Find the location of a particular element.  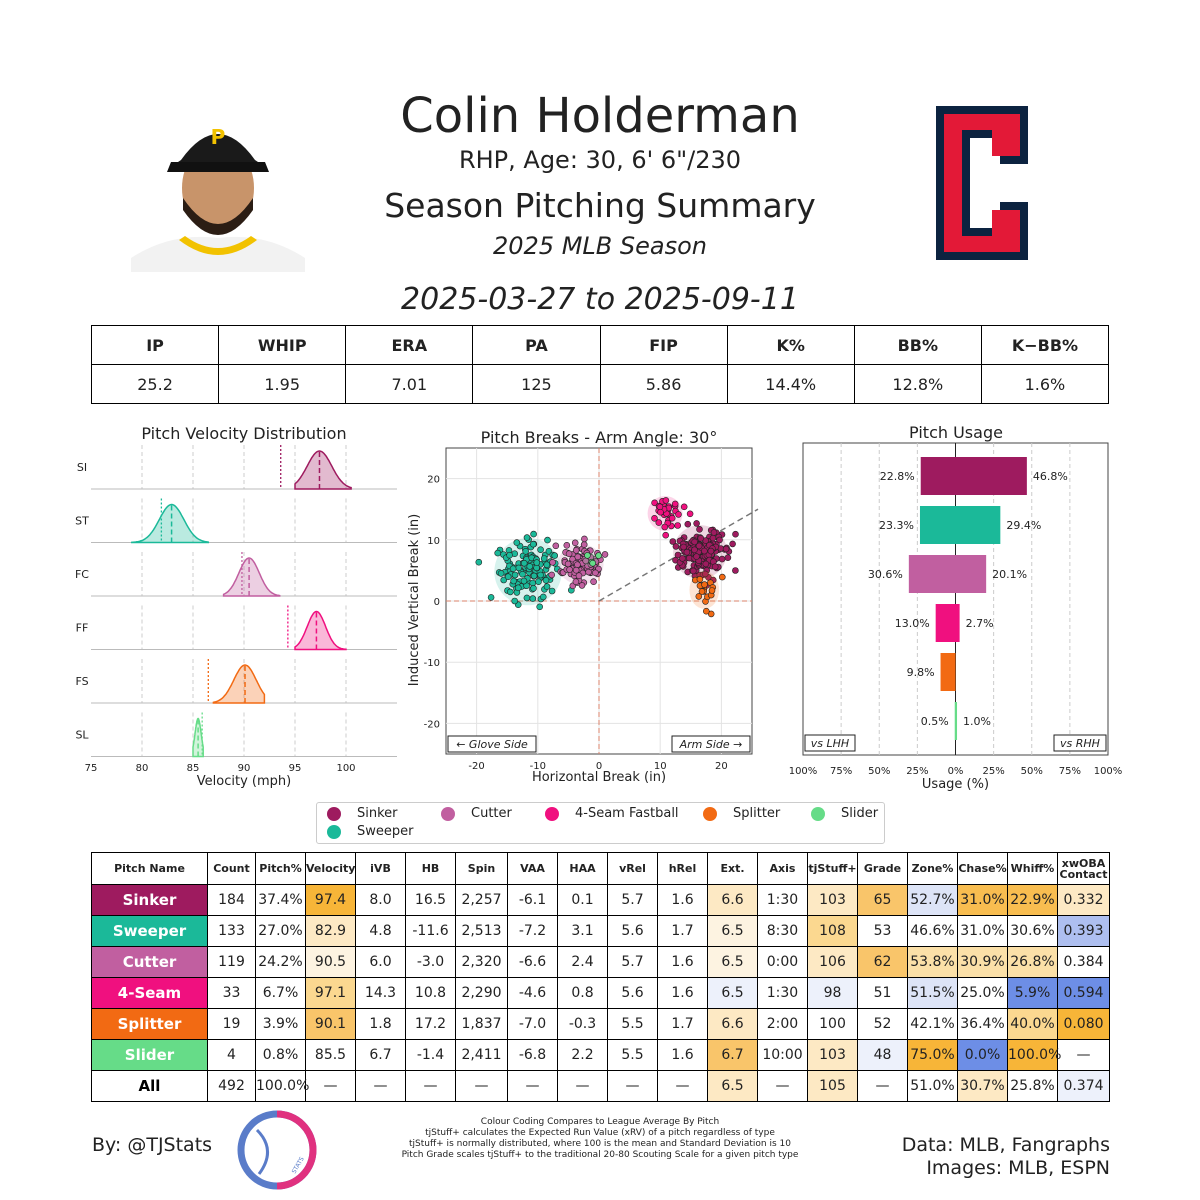

usage-label-lhh: 13.0% is located at coordinates (912, 623).